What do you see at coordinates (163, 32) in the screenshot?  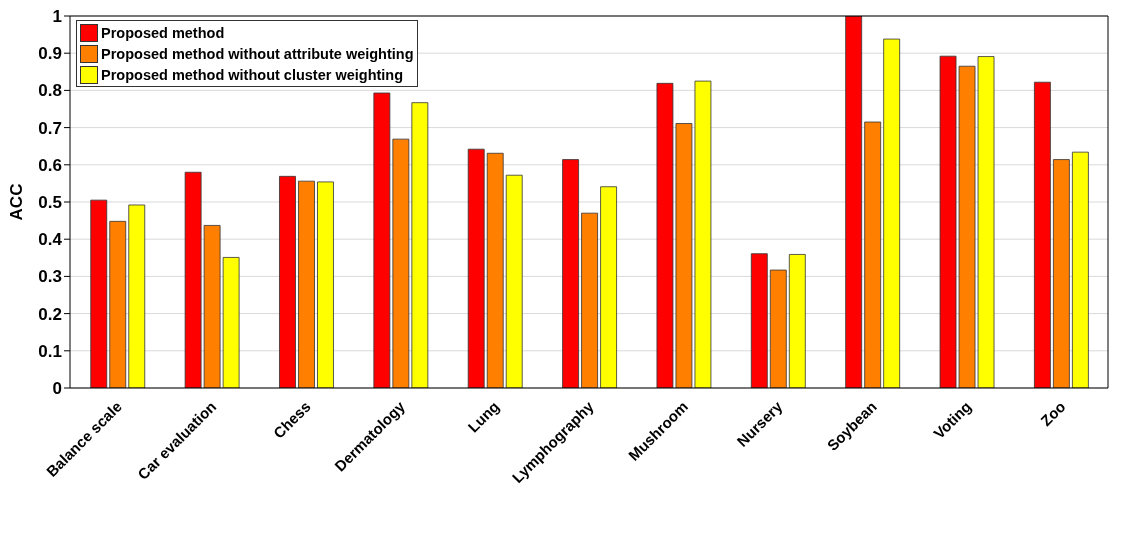 I see `legend-label: Proposed method` at bounding box center [163, 32].